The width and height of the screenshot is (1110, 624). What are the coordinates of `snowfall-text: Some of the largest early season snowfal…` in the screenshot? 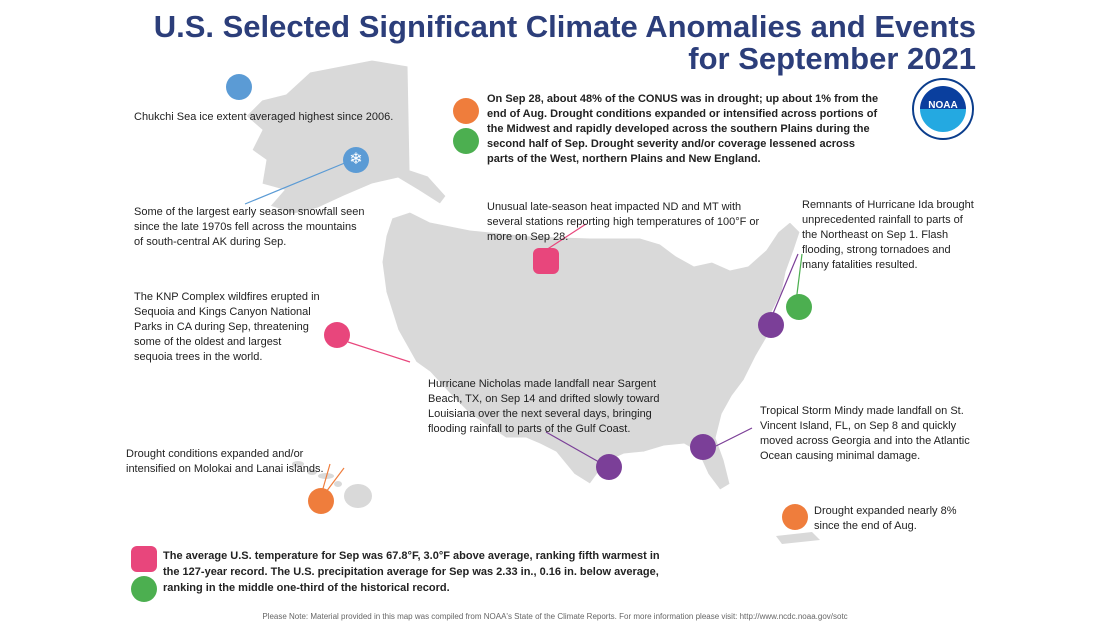 It's located at (249, 227).